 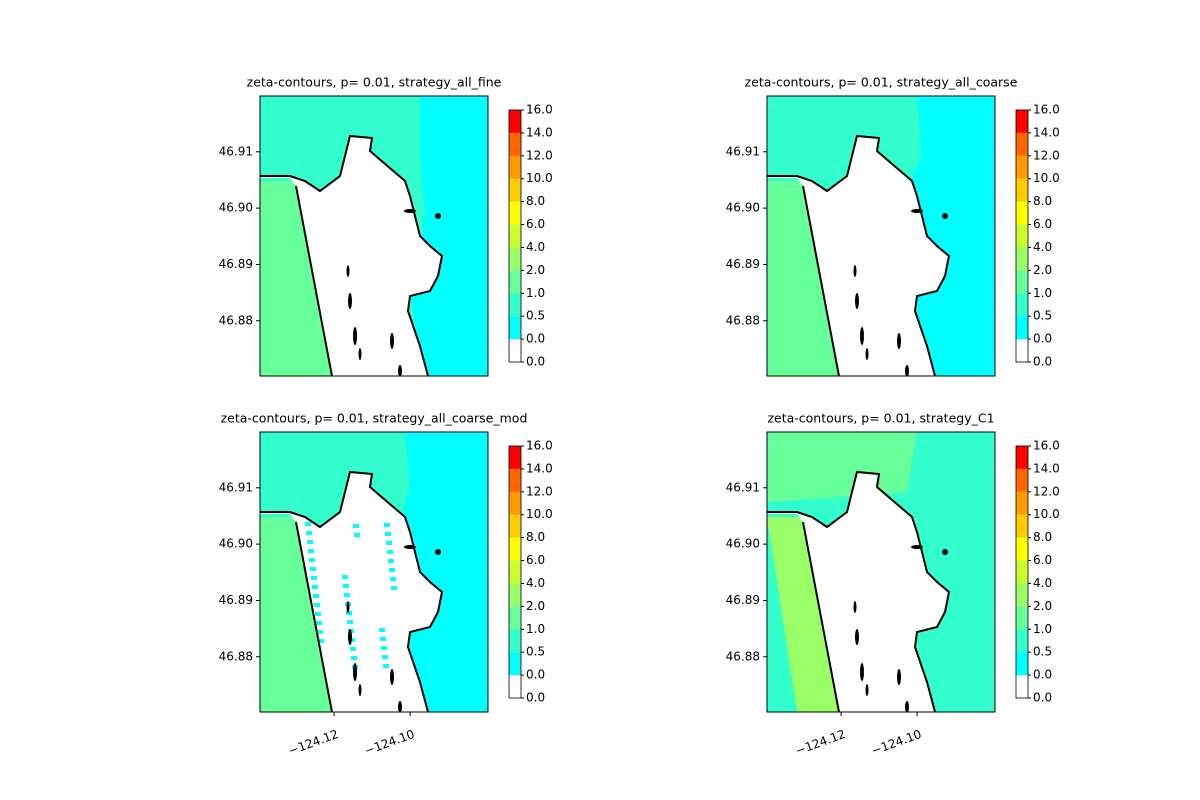 What do you see at coordinates (821, 742) in the screenshot?
I see `x-tick-label: −124.12` at bounding box center [821, 742].